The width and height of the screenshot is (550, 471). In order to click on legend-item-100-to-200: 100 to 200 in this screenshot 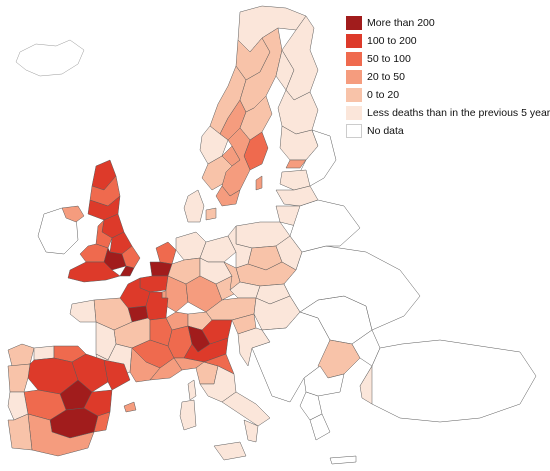, I will do `click(446, 41)`.